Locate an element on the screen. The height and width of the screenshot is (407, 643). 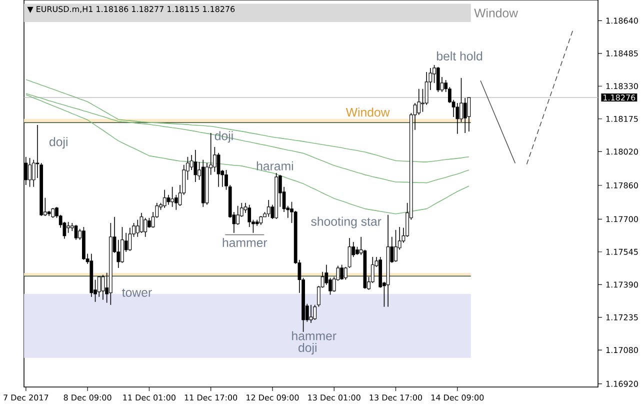
annotation: harami is located at coordinates (274, 165).